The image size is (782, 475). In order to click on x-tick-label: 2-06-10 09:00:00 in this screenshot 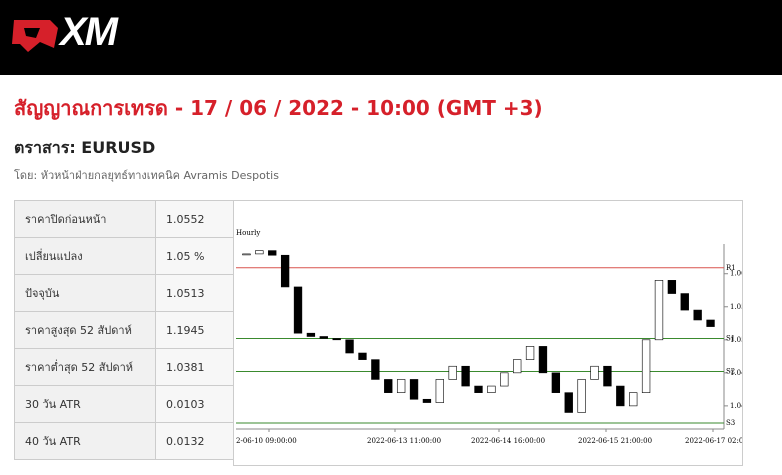, I will do `click(266, 441)`.